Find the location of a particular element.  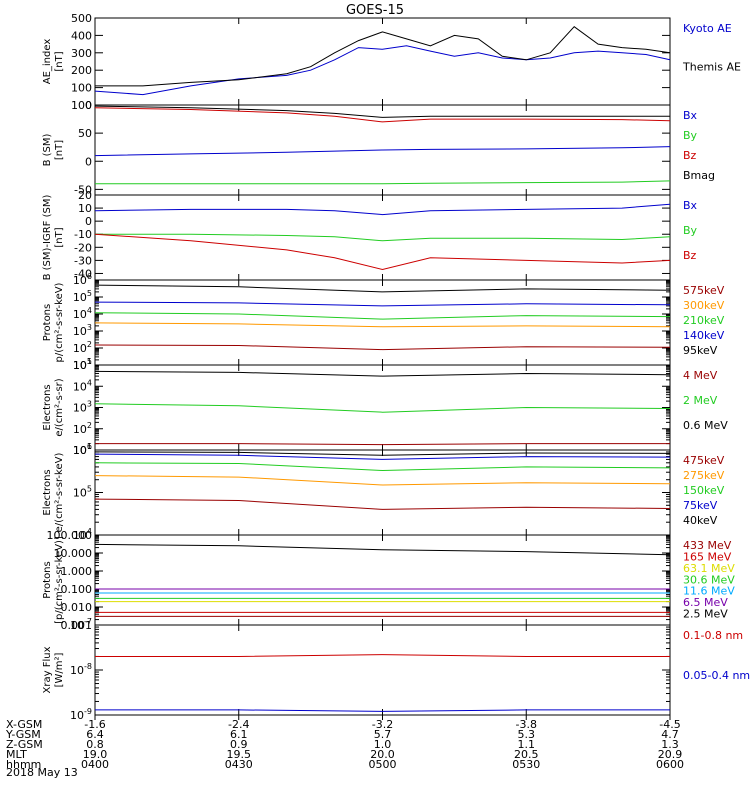

ephemeris-row-label: hhmm is located at coordinates (23, 764).